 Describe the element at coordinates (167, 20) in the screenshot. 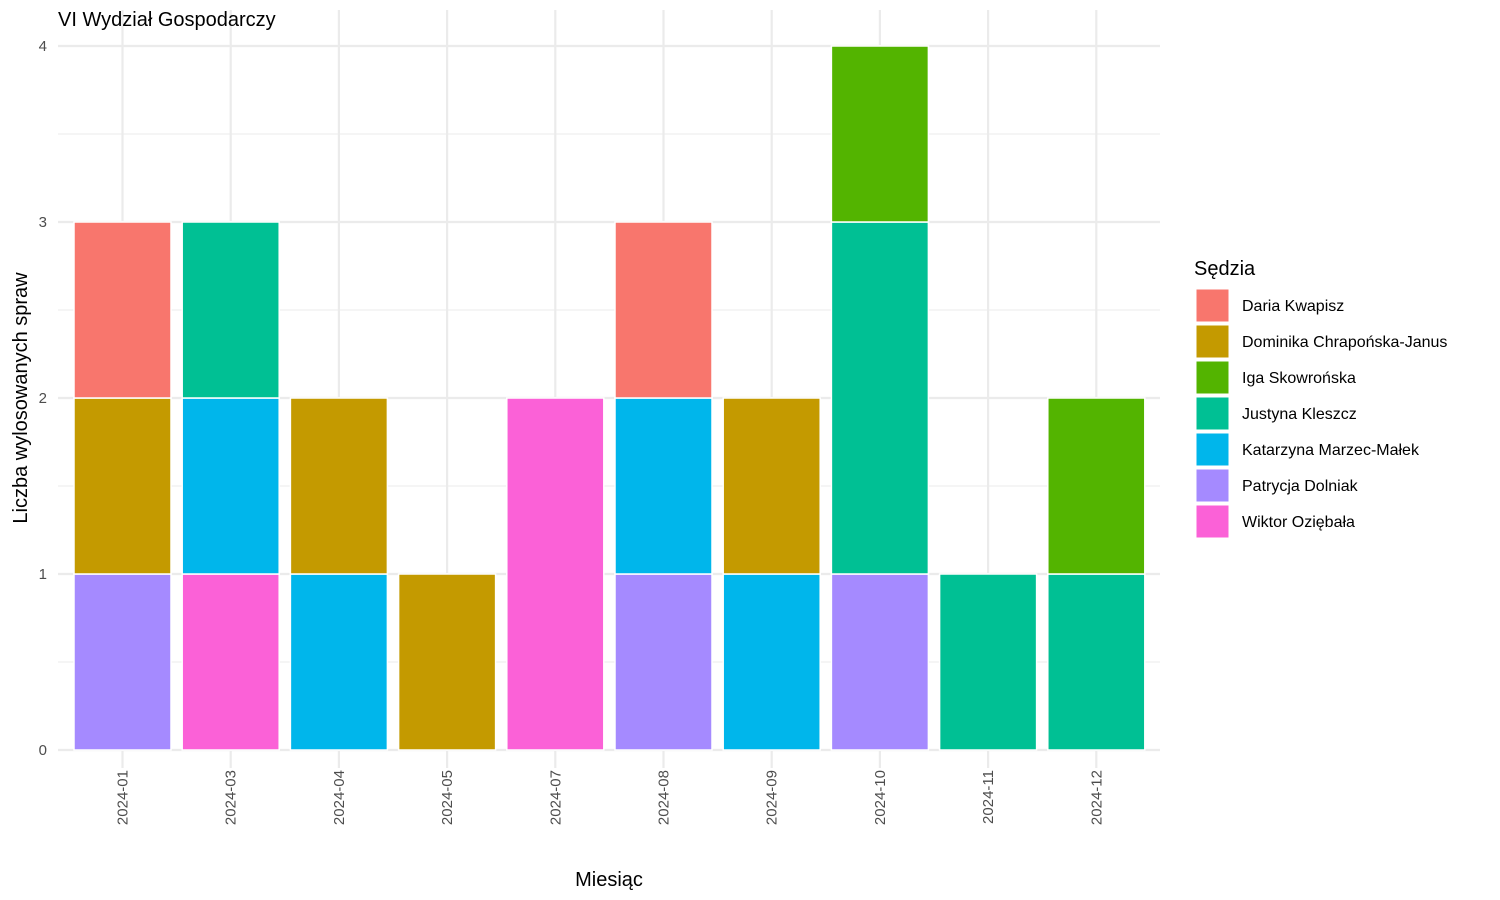

I see `chart-title: VI Wydział Gospodarczy` at that location.